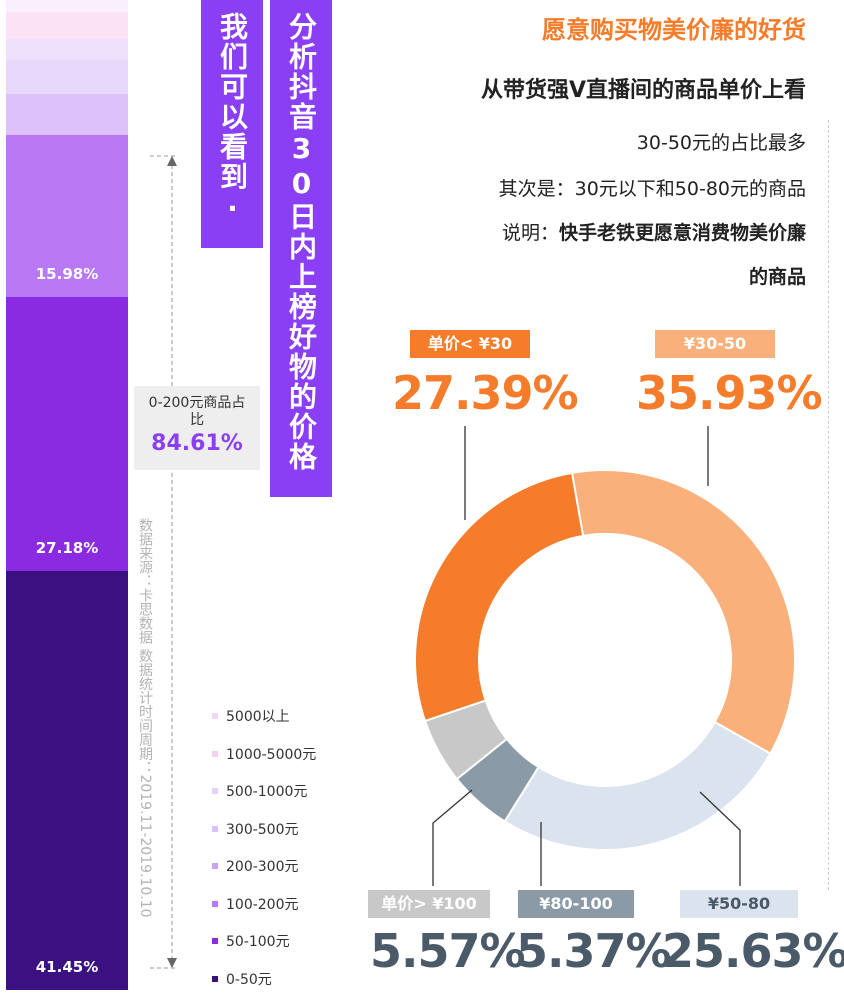  What do you see at coordinates (67, 548) in the screenshot?
I see `bar-segment-label-6: 27.18%` at bounding box center [67, 548].